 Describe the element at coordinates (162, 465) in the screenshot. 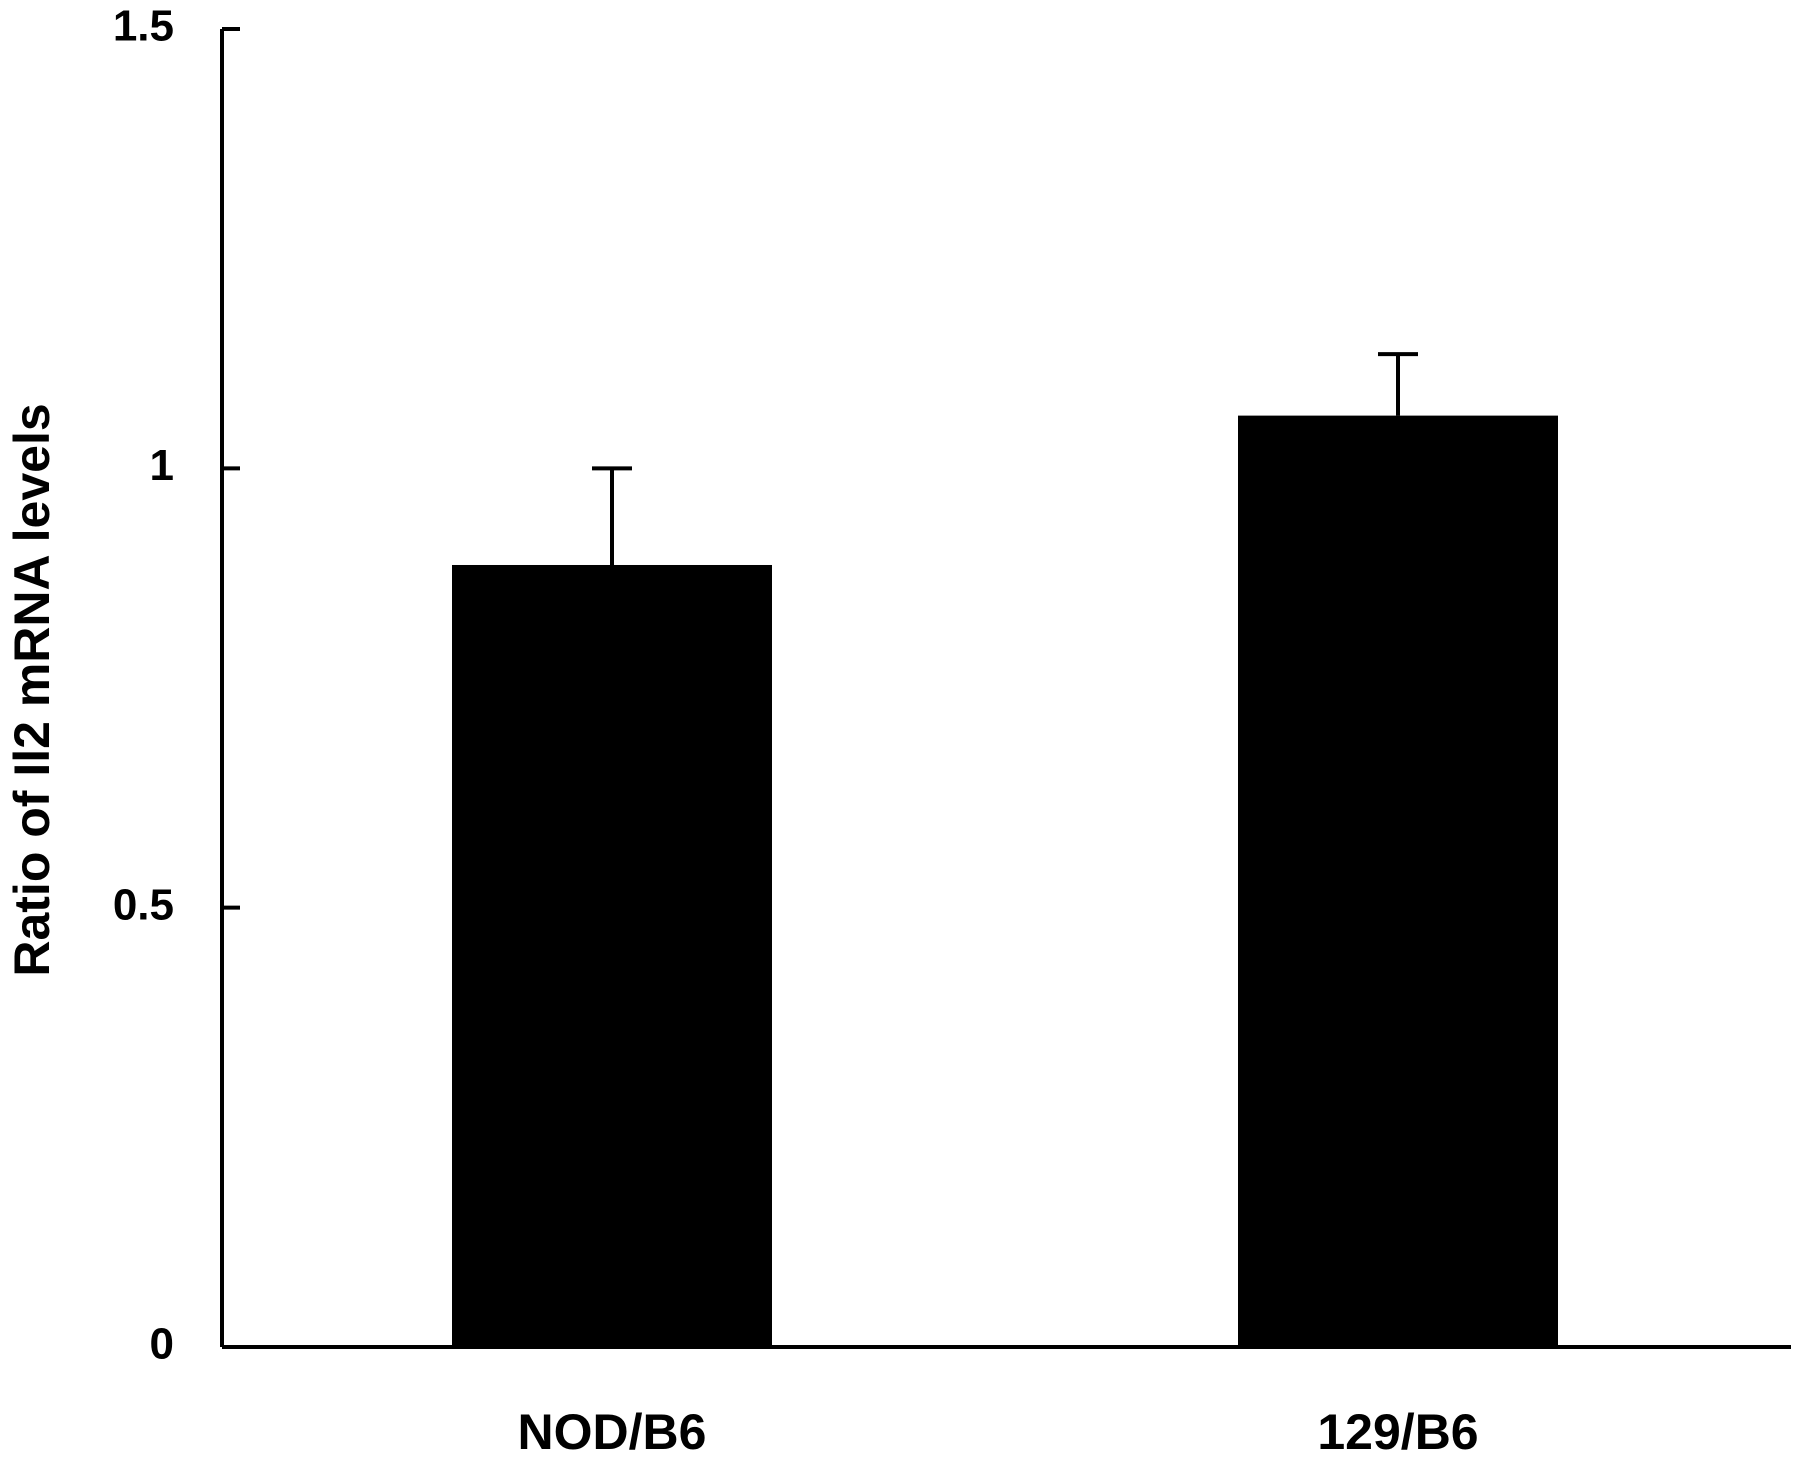

I see `y-tick-label: 1` at that location.